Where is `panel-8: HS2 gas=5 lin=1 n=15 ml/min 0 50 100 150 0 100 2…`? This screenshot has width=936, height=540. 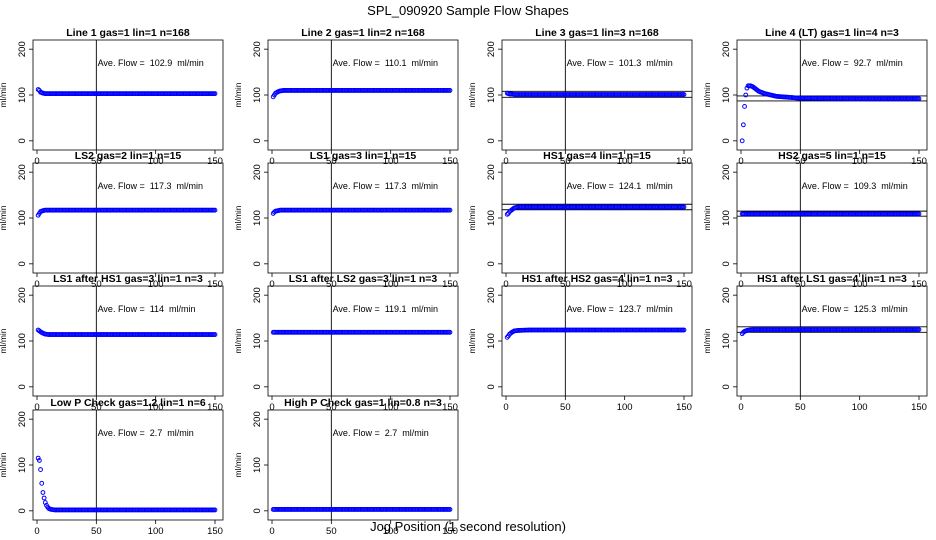
panel-8: HS2 gas=5 lin=1 n=15 ml/min 0 50 100 150 0 100 2… is located at coordinates (815, 220).